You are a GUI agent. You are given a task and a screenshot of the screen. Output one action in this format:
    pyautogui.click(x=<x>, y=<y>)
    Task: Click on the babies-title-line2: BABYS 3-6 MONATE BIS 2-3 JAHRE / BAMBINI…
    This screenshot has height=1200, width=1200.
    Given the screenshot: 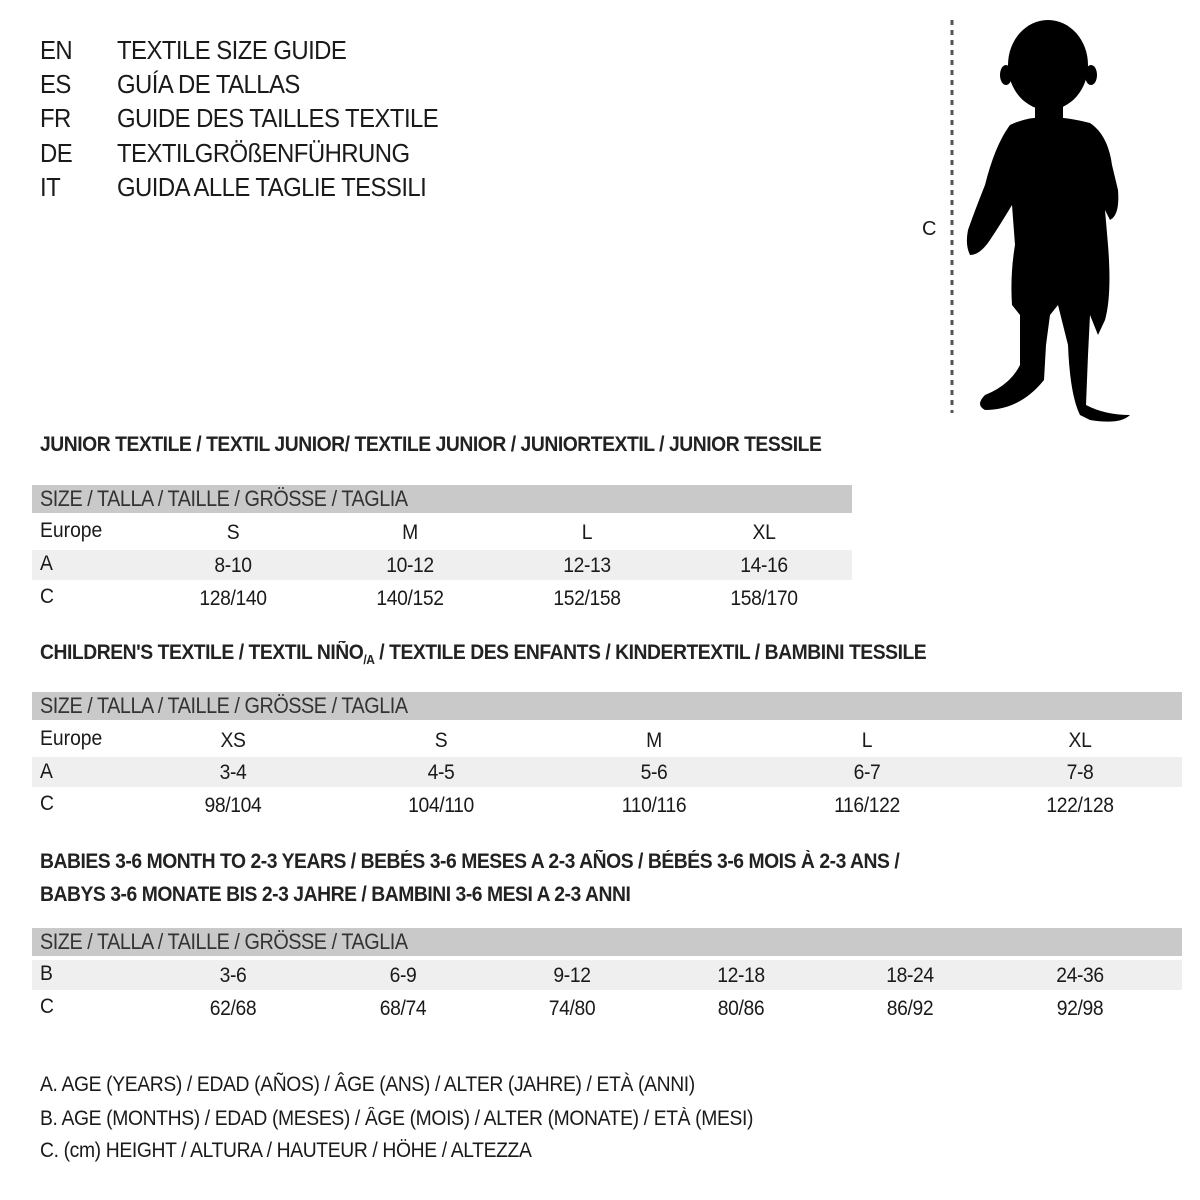 What is the action you would take?
    pyautogui.click(x=335, y=894)
    